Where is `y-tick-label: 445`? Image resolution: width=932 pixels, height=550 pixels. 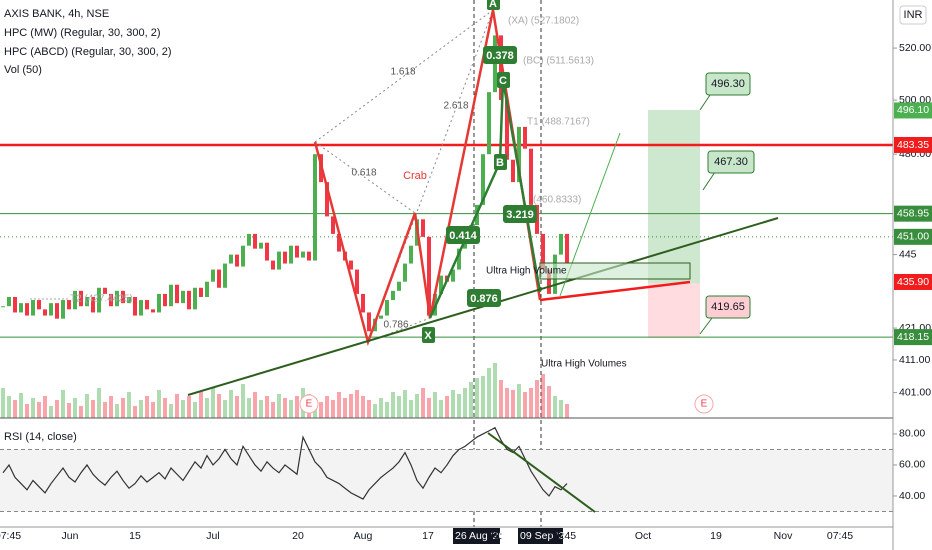 y-tick-label: 445 is located at coordinates (908, 254).